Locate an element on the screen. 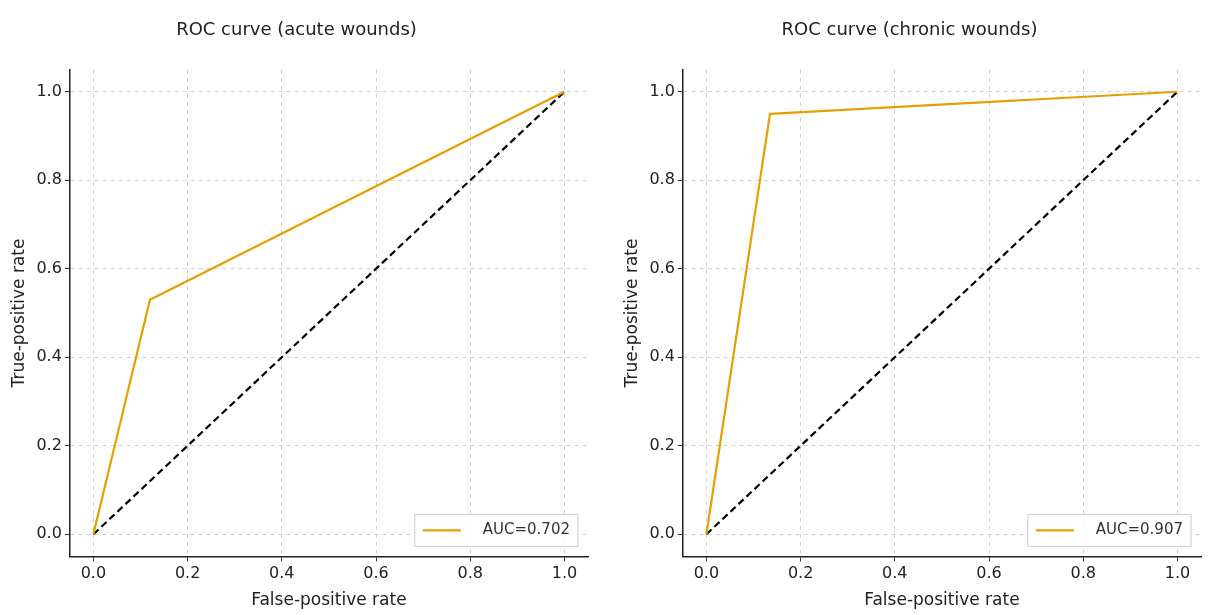  legend-label: AUC=0.702 is located at coordinates (526, 529).